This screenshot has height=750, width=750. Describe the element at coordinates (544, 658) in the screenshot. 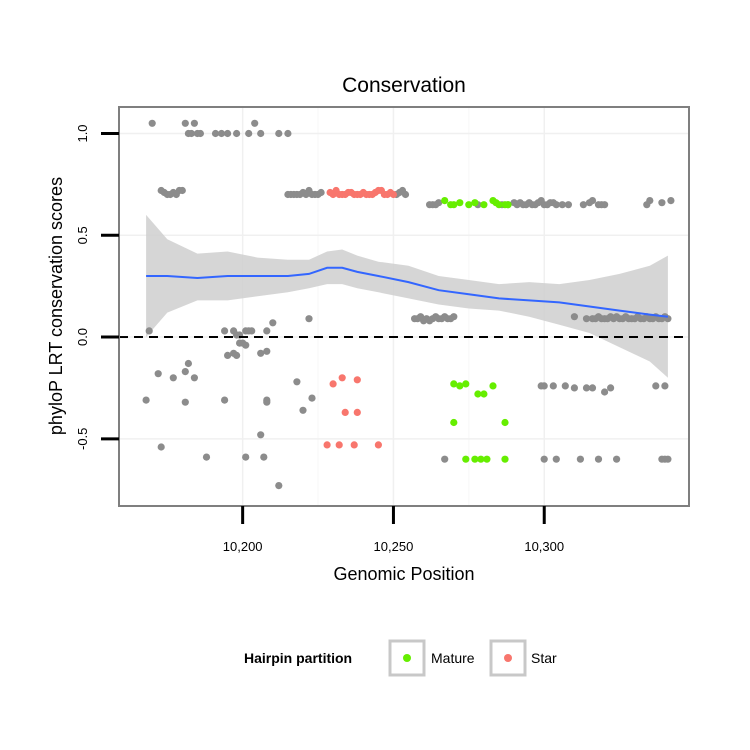

I see `legend-label-star: Star` at that location.